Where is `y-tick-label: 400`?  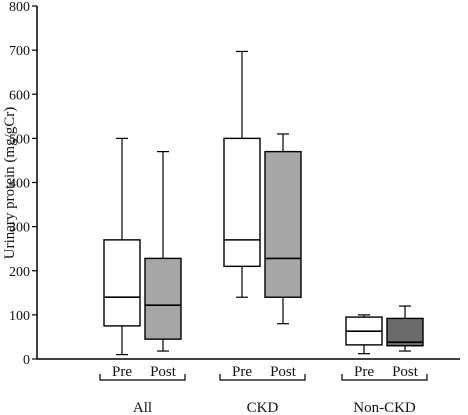
y-tick-label: 400 is located at coordinates (19, 184).